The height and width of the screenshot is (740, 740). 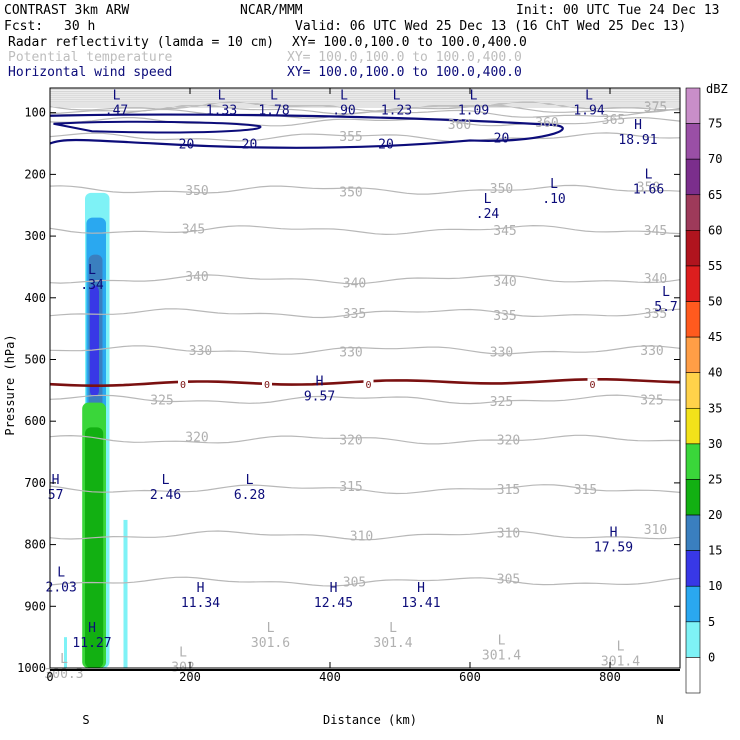 I want to click on contour-label: 375, so click(x=655, y=108).